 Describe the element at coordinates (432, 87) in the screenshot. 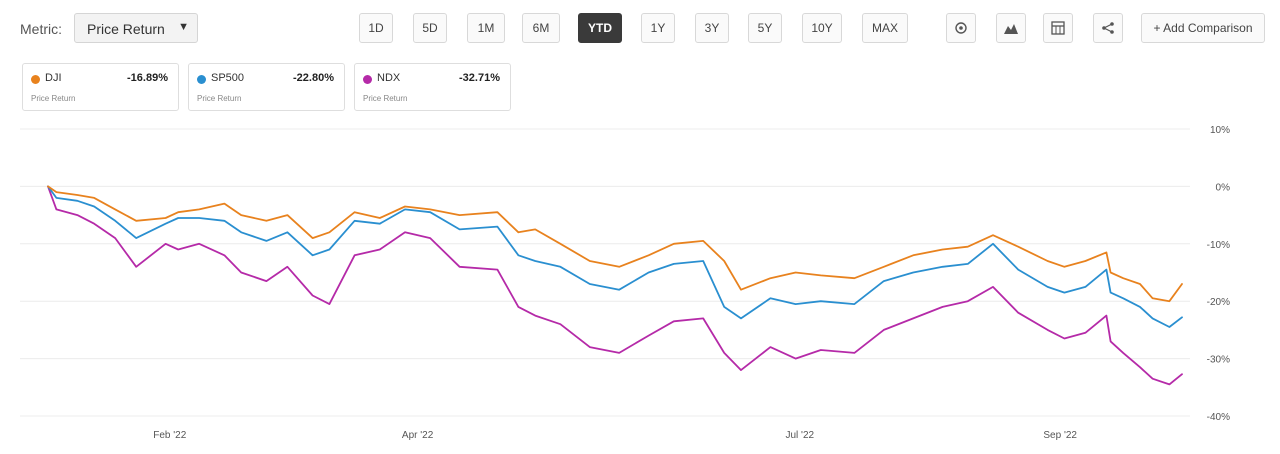

I see `legend-card-ndx: NDX -32.71% Price Return` at that location.